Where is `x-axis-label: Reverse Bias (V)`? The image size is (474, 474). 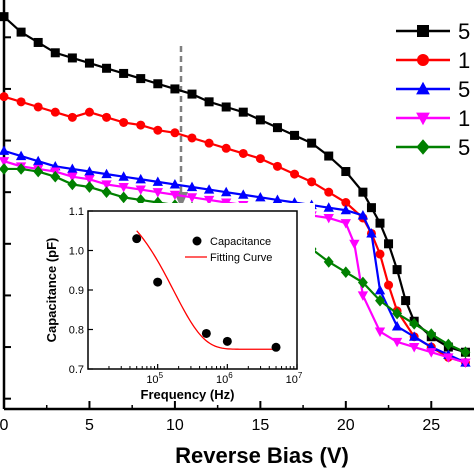 x-axis-label: Reverse Bias (V) is located at coordinates (262, 455).